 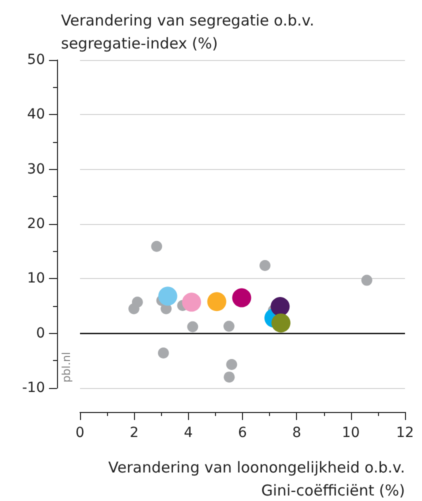 What do you see at coordinates (351, 433) in the screenshot?
I see `x-tick-label: 10` at bounding box center [351, 433].